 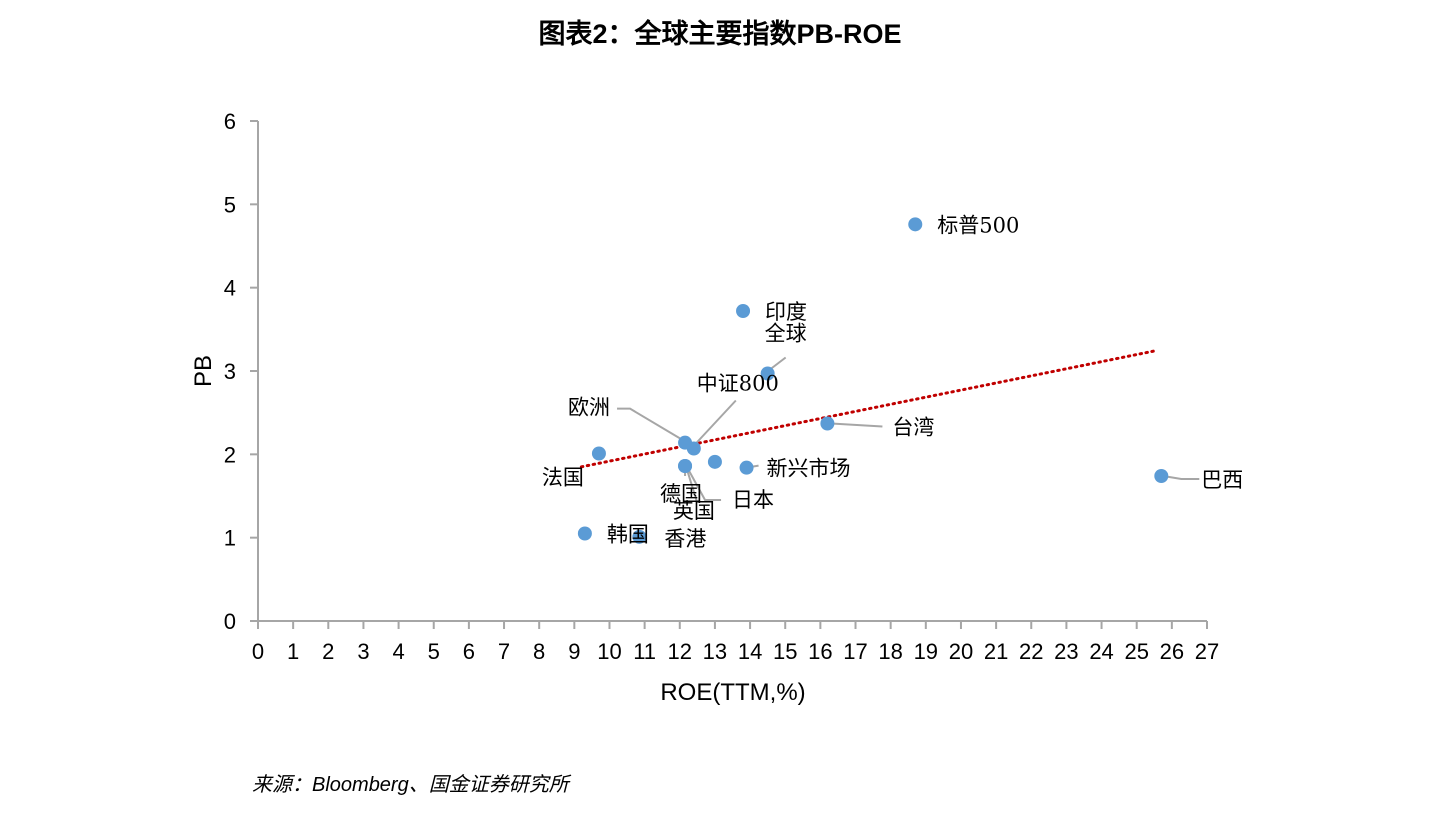 What do you see at coordinates (786, 334) in the screenshot?
I see `point-label: 全球` at bounding box center [786, 334].